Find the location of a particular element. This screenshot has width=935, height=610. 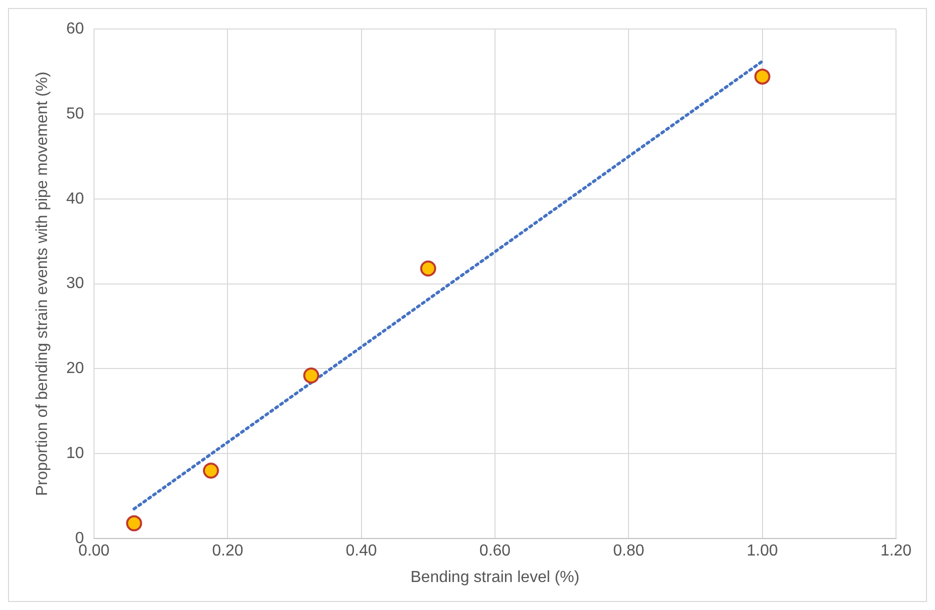

x-tick-label: 0.20 is located at coordinates (228, 551).